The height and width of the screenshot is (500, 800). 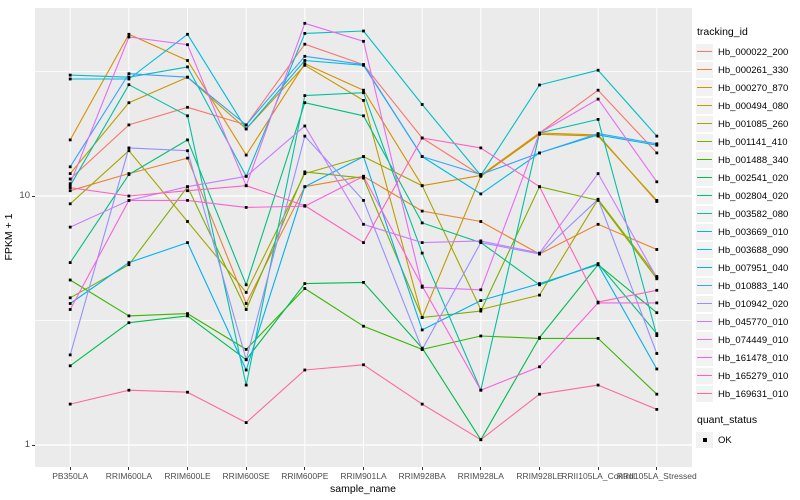 I want to click on legend-item-Hb_007951_040: Hb_007951_040, so click(x=748, y=268).